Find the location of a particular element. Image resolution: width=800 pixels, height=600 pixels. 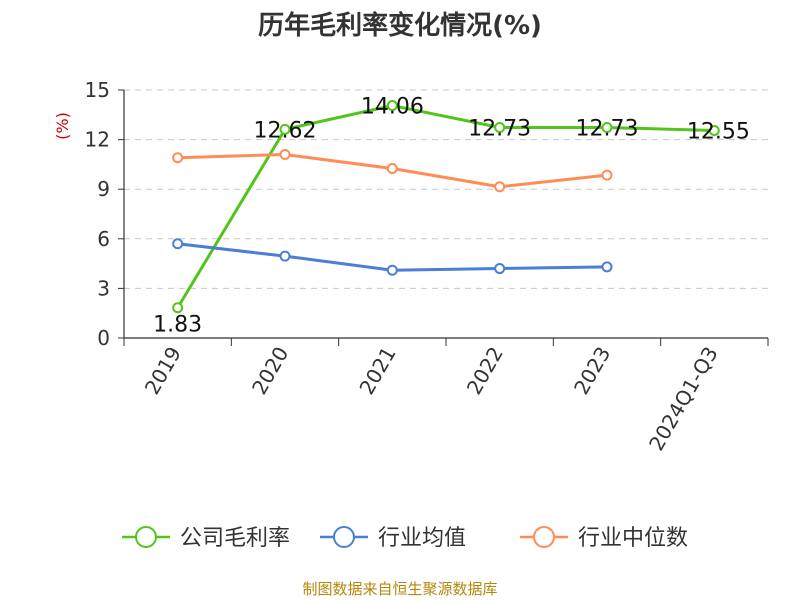

data-label: 12.62 is located at coordinates (285, 130).